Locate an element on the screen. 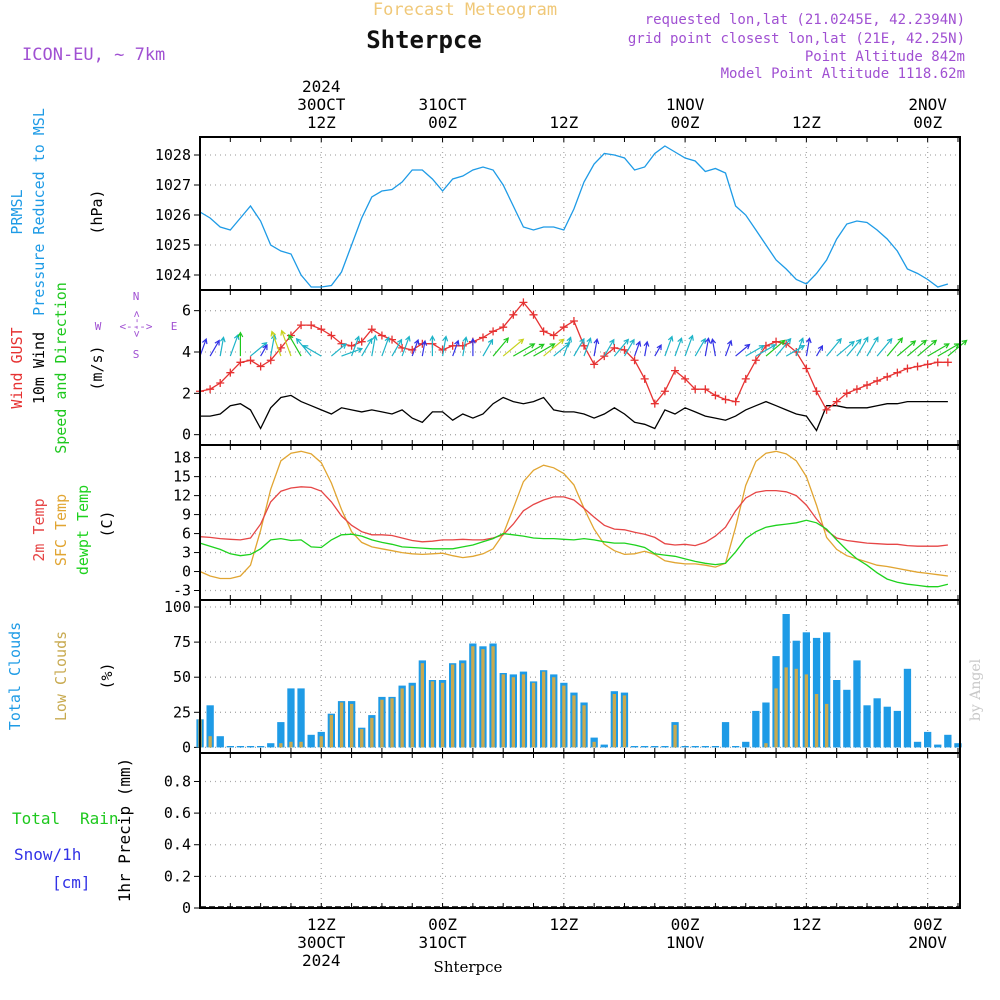 The height and width of the screenshot is (1000, 1000). compass-arrow-v: <--> is located at coordinates (136, 323).